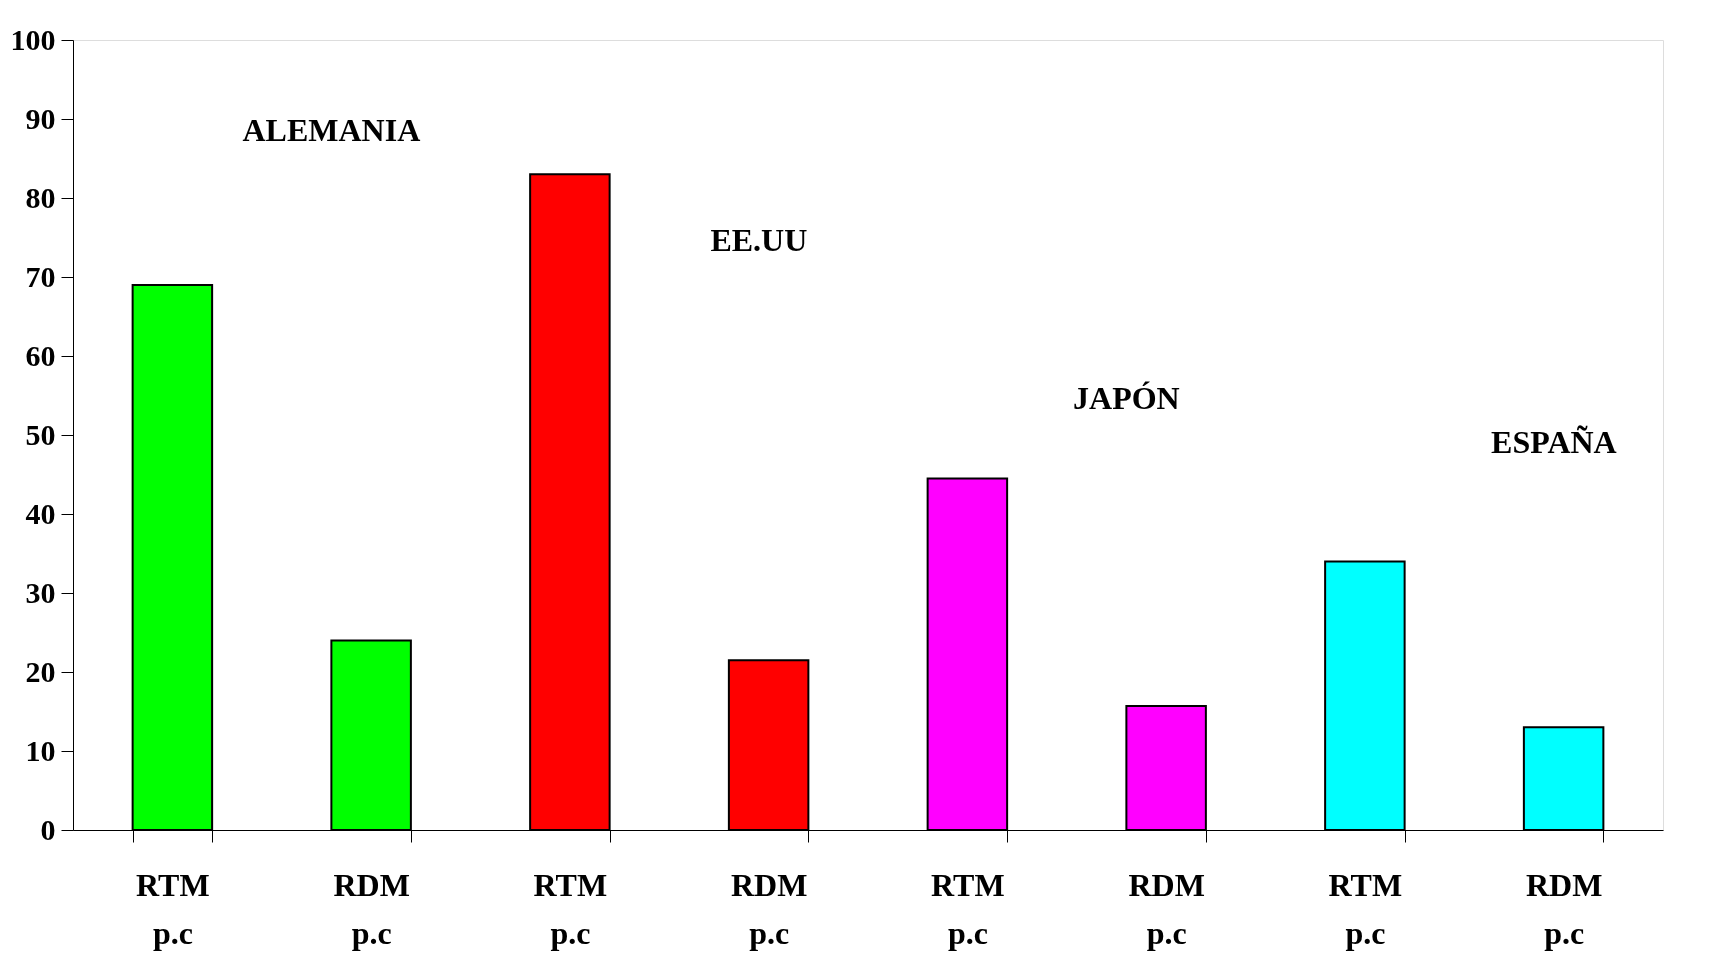 This screenshot has height=957, width=1720. Describe the element at coordinates (33, 39) in the screenshot. I see `y-tick-label: 100` at that location.